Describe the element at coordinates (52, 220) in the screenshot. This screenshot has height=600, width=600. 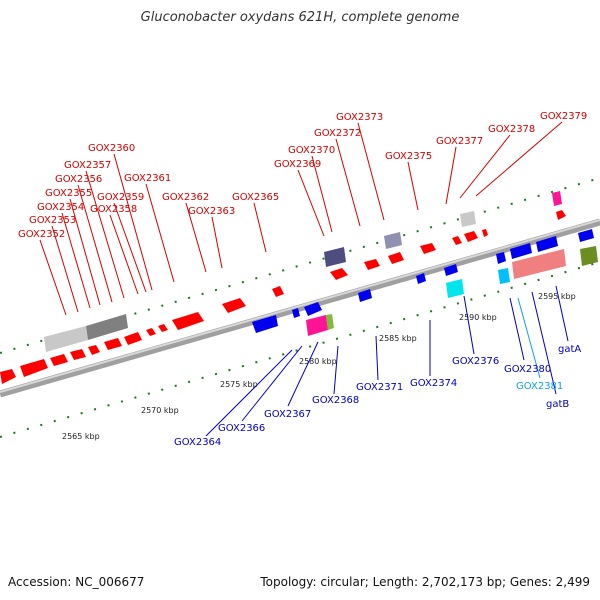
I see `gene-label: GOX2353` at that location.